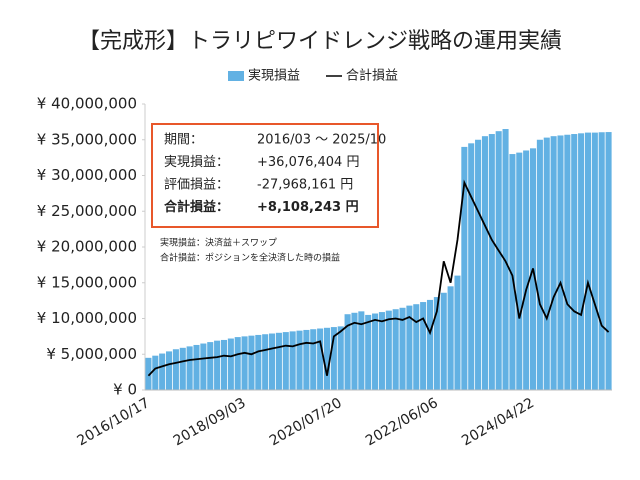 The image size is (640, 480). Describe the element at coordinates (87, 139) in the screenshot. I see `y-tick-label: ¥ 35,000,000` at that location.